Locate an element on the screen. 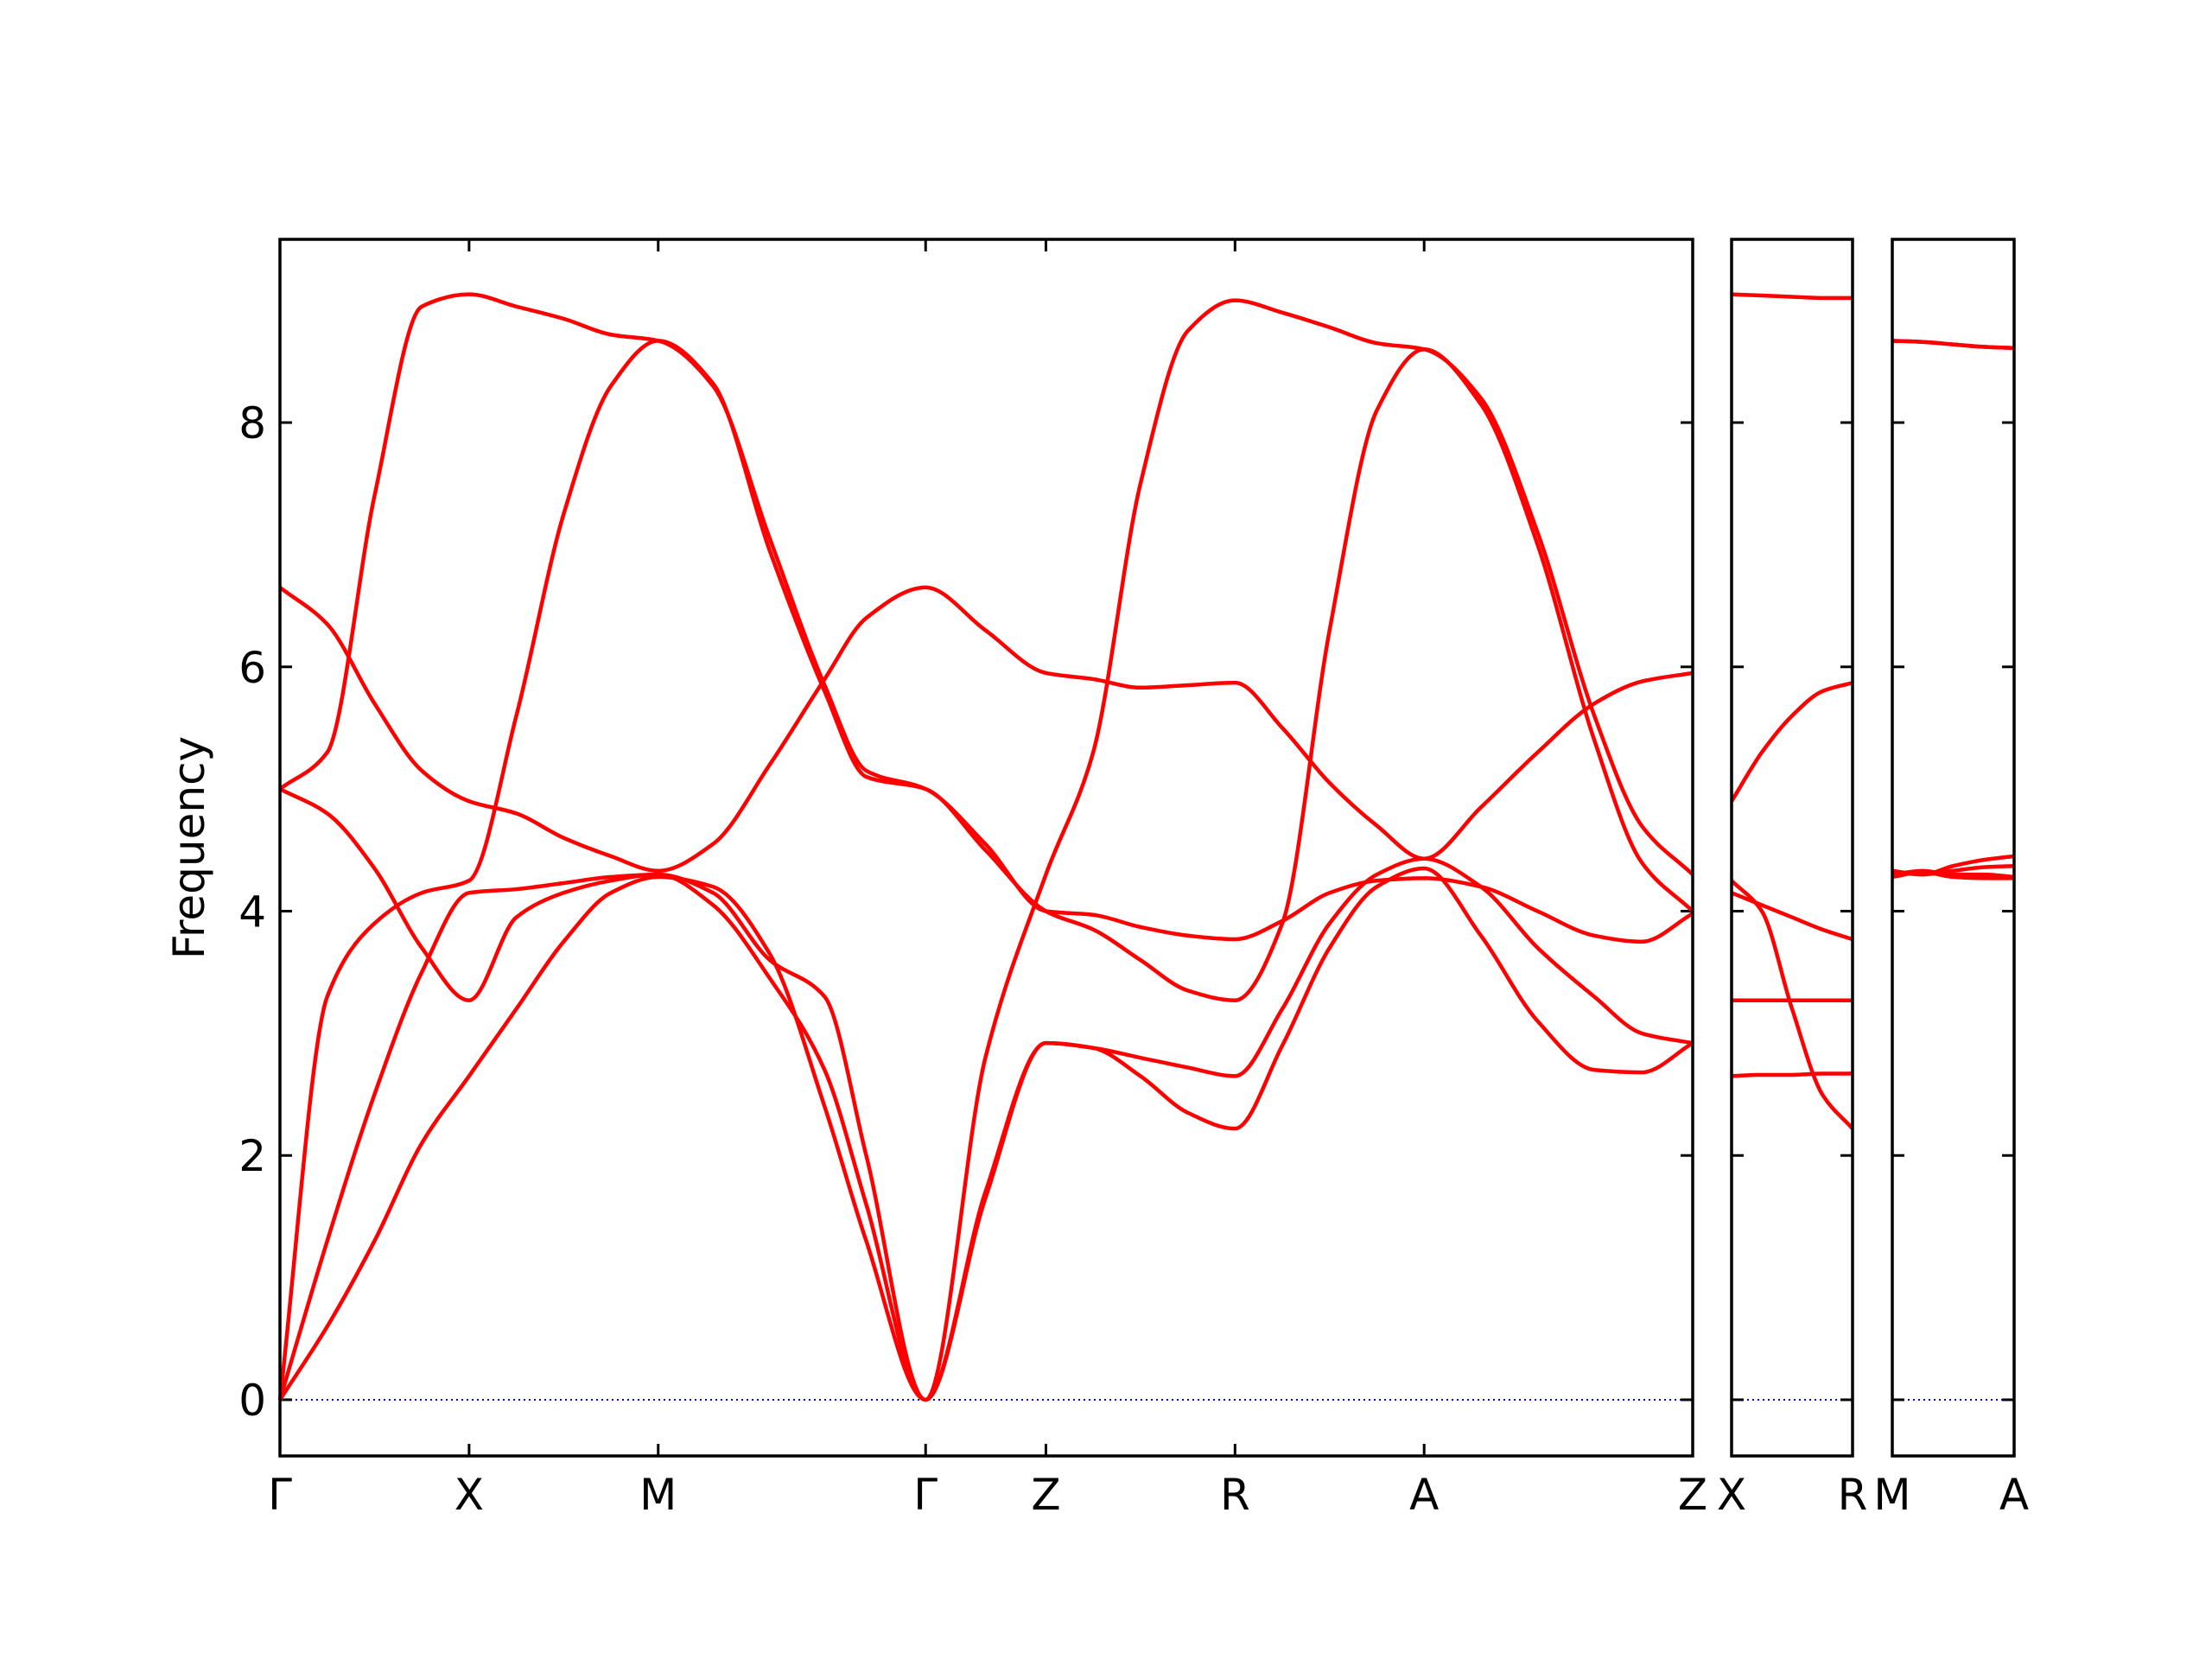 The image size is (2212, 1659). y-tick-label: 4 is located at coordinates (252, 913).